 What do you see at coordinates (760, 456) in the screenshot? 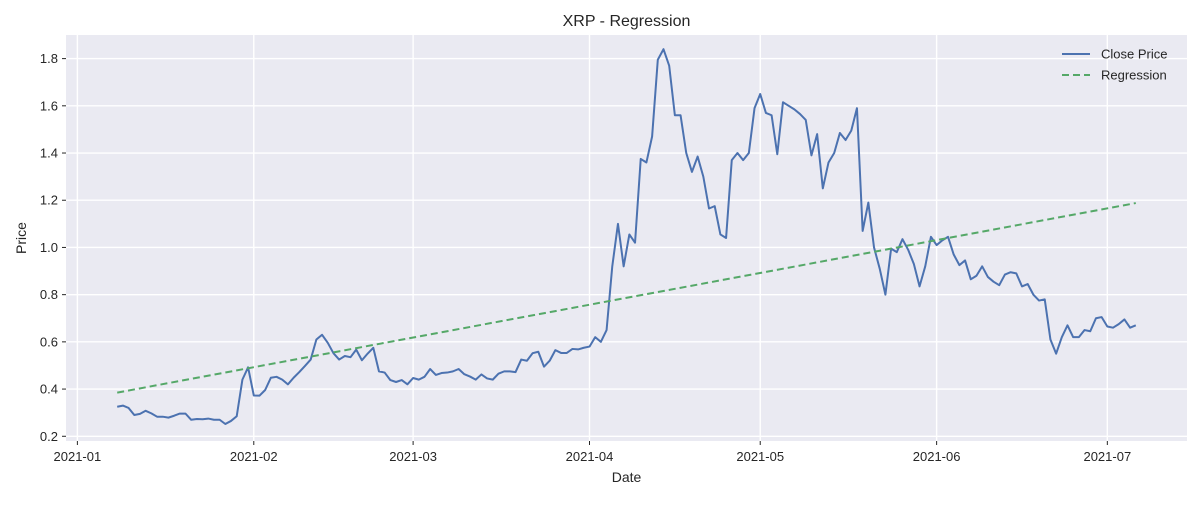
I see `x-tick-label: 2021-05` at bounding box center [760, 456].